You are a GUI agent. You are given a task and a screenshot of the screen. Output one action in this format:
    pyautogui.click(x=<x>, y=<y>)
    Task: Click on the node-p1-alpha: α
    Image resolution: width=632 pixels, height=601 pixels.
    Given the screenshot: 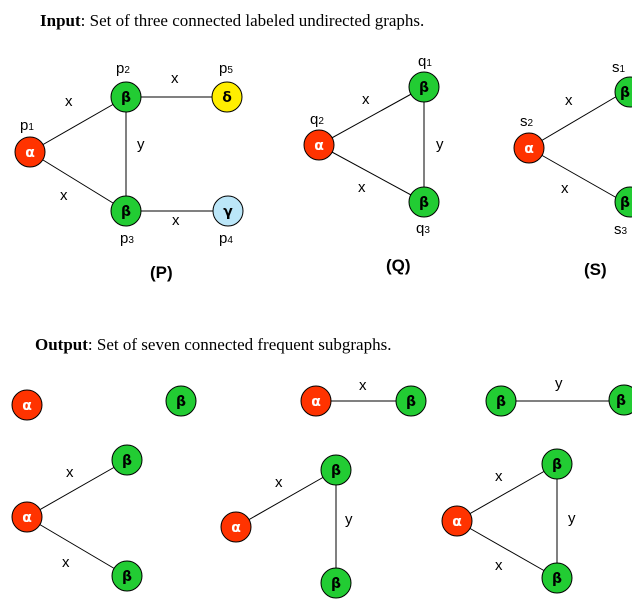 What is the action you would take?
    pyautogui.click(x=30, y=152)
    